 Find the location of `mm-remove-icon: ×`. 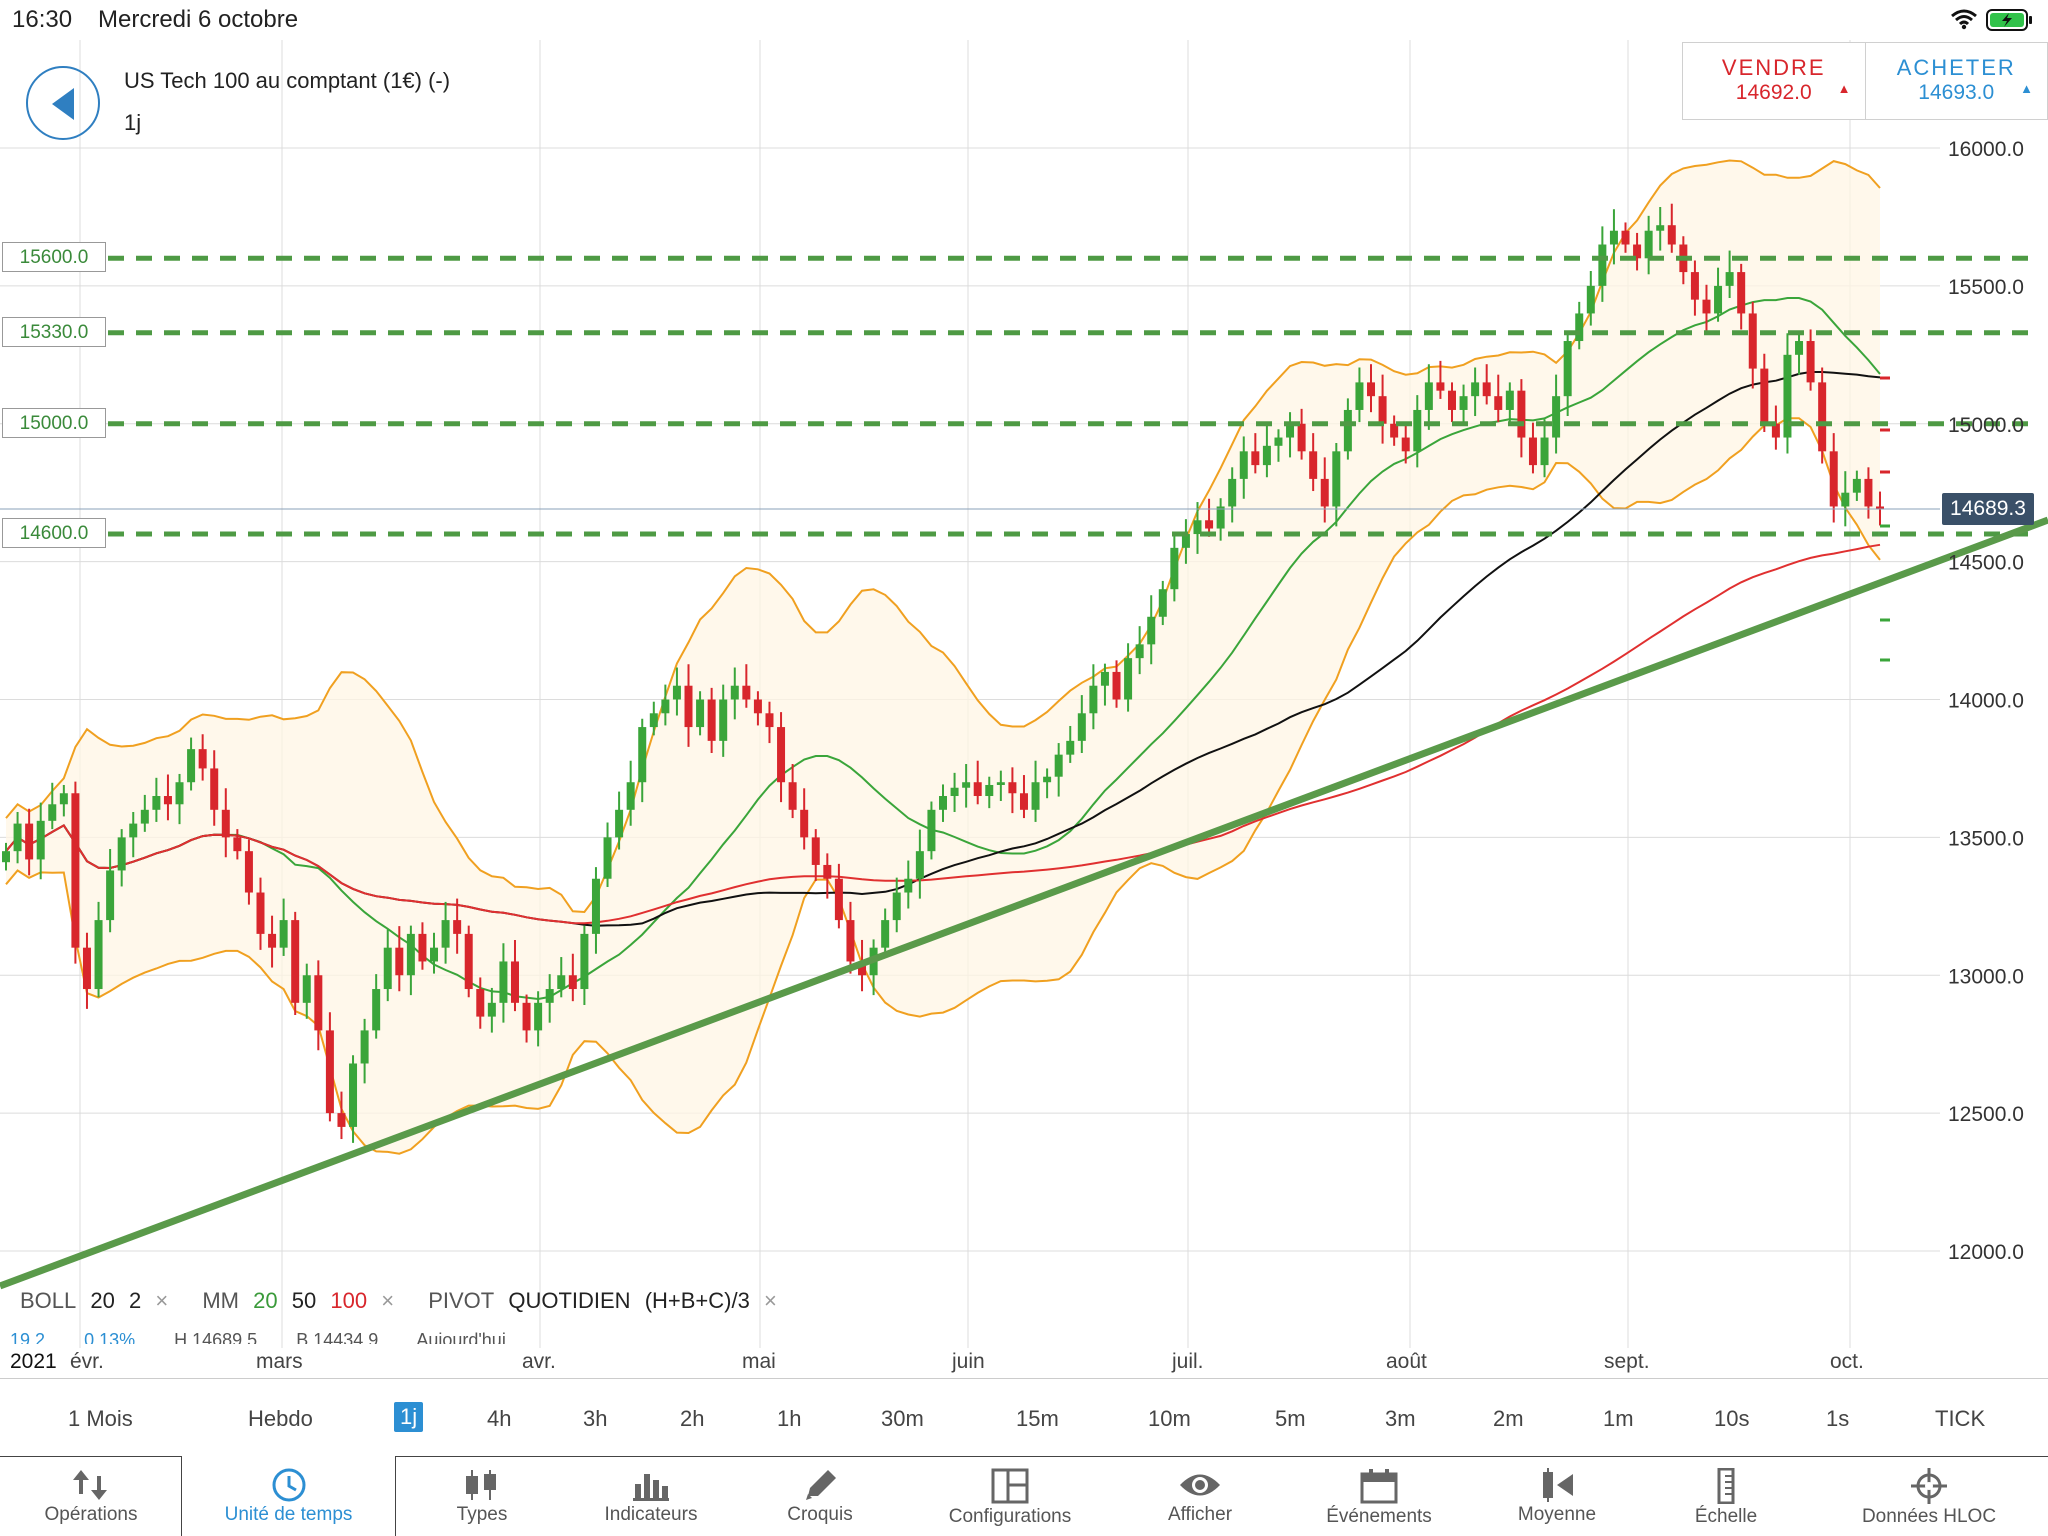

mm-remove-icon: × is located at coordinates (388, 1300).